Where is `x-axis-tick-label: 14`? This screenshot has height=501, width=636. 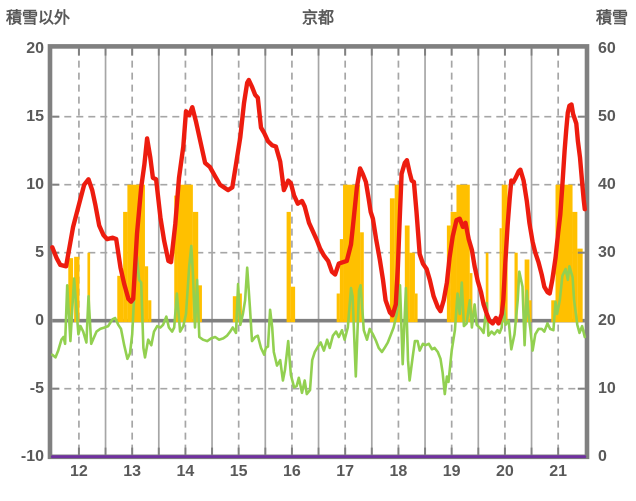
x-axis-tick-label: 14 is located at coordinates (185, 471).